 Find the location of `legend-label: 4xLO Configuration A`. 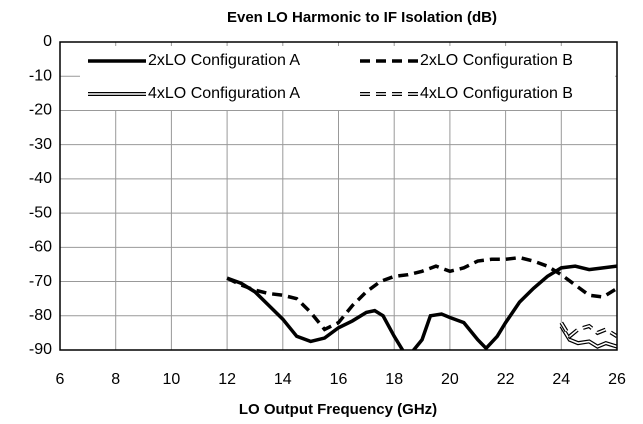

legend-label: 4xLO Configuration A is located at coordinates (224, 93).